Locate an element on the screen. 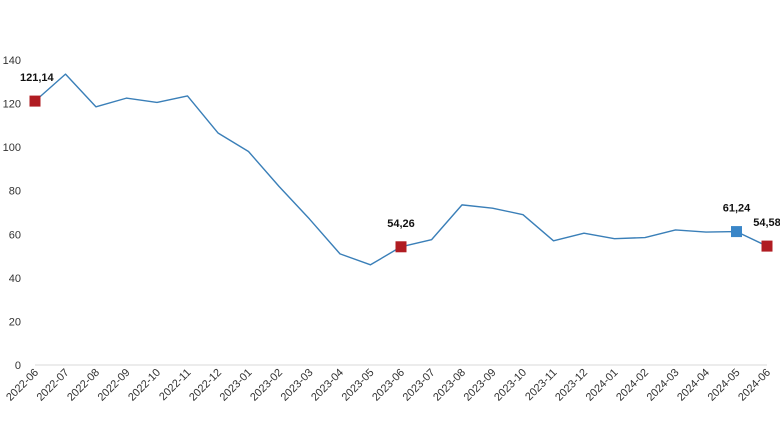 Image resolution: width=780 pixels, height=440 pixels. x-tick-label: 2023-06 is located at coordinates (388, 385).